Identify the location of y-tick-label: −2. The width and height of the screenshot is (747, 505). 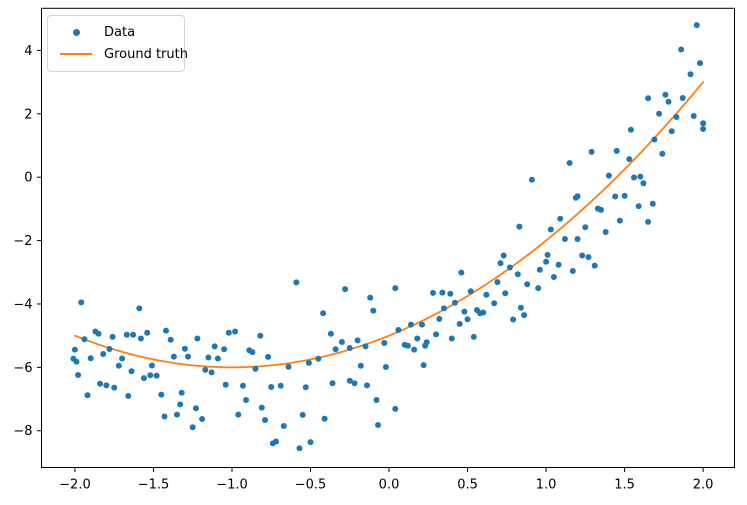
(22, 241).